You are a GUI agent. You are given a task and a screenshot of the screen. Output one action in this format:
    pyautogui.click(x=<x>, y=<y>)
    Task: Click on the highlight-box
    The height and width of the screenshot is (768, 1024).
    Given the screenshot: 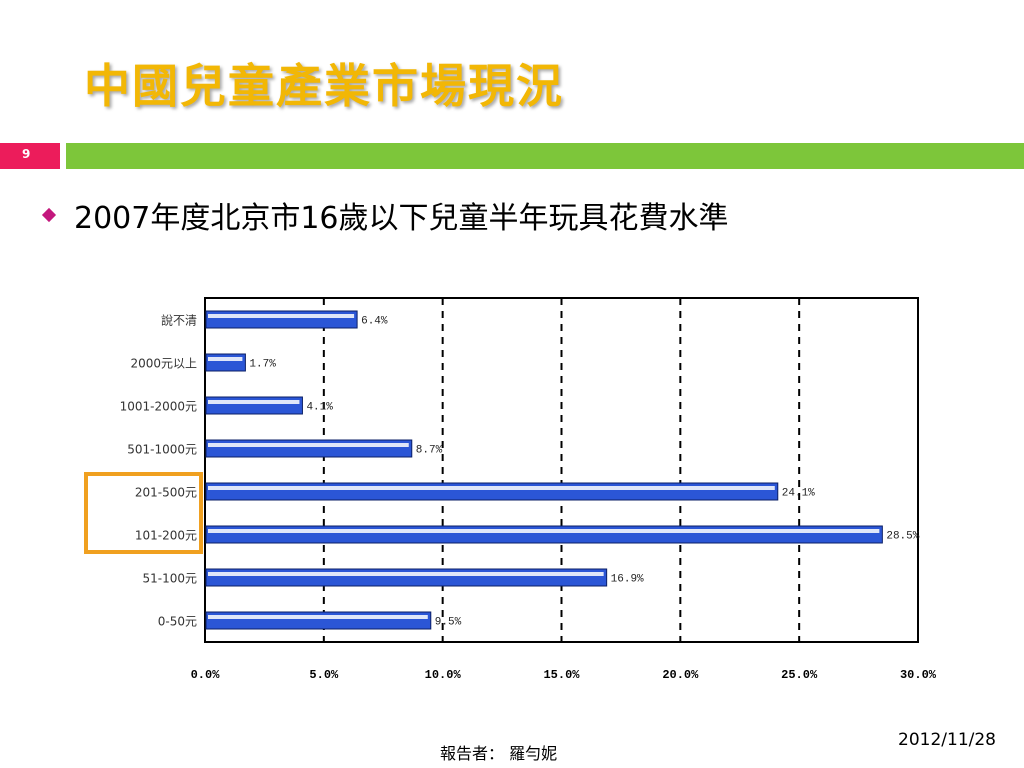 What is the action you would take?
    pyautogui.click(x=143, y=513)
    